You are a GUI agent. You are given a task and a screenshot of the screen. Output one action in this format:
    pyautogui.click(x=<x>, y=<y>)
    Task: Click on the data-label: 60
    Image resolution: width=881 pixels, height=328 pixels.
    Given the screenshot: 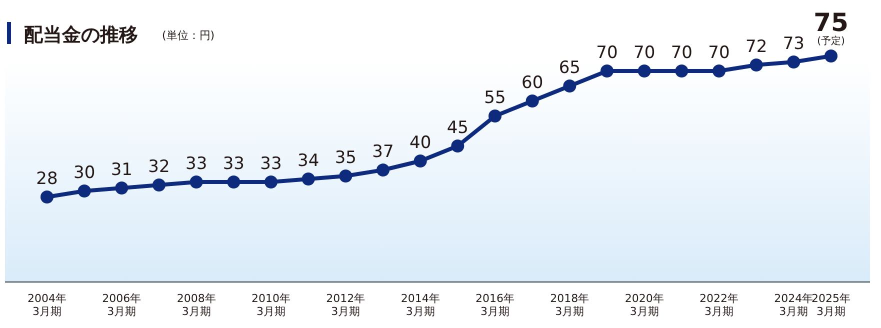 What is the action you would take?
    pyautogui.click(x=533, y=83)
    